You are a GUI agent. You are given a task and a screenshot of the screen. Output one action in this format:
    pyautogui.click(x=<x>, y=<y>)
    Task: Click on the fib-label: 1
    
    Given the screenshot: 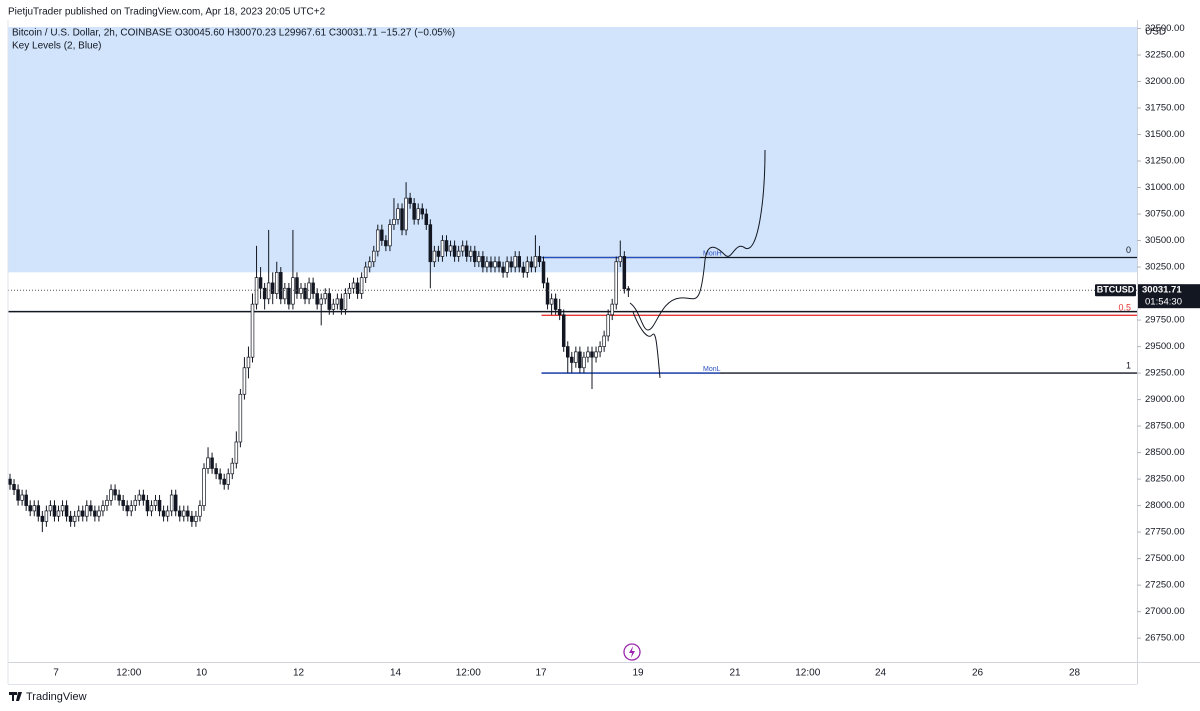 What is the action you would take?
    pyautogui.click(x=1128, y=365)
    